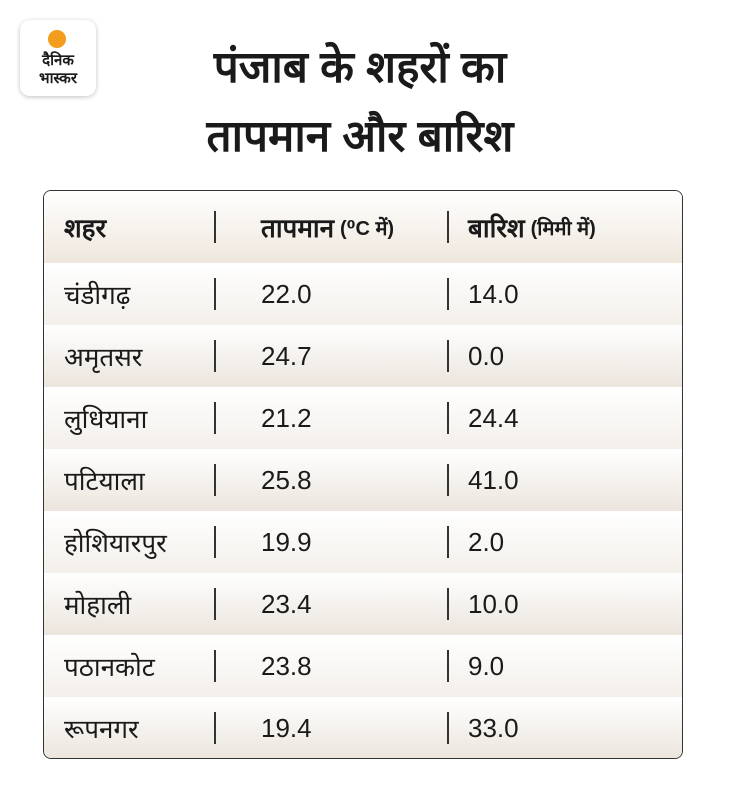 This screenshot has height=801, width=730. I want to click on table-cell: लुधियाना, so click(106, 419).